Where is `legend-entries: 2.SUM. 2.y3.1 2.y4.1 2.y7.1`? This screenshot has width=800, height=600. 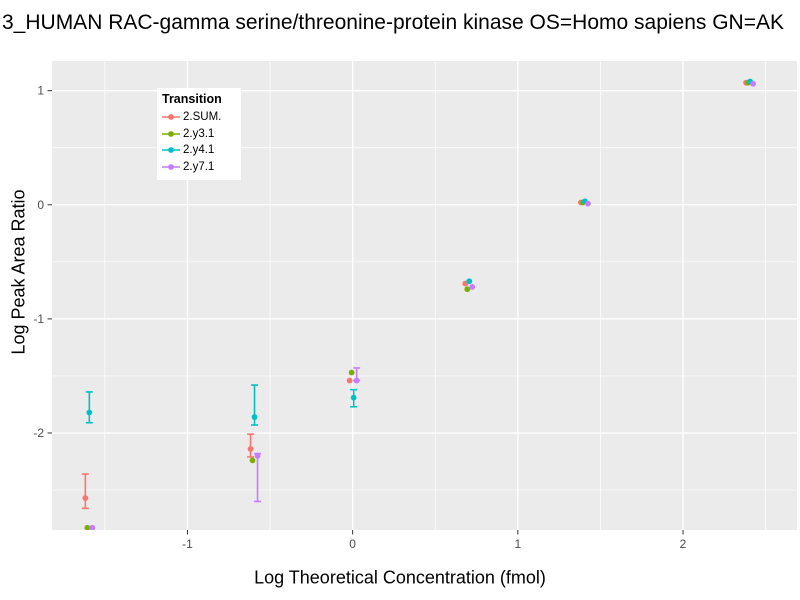
legend-entries: 2.SUM. 2.y3.1 2.y4.1 2.y7.1 is located at coordinates (199, 142).